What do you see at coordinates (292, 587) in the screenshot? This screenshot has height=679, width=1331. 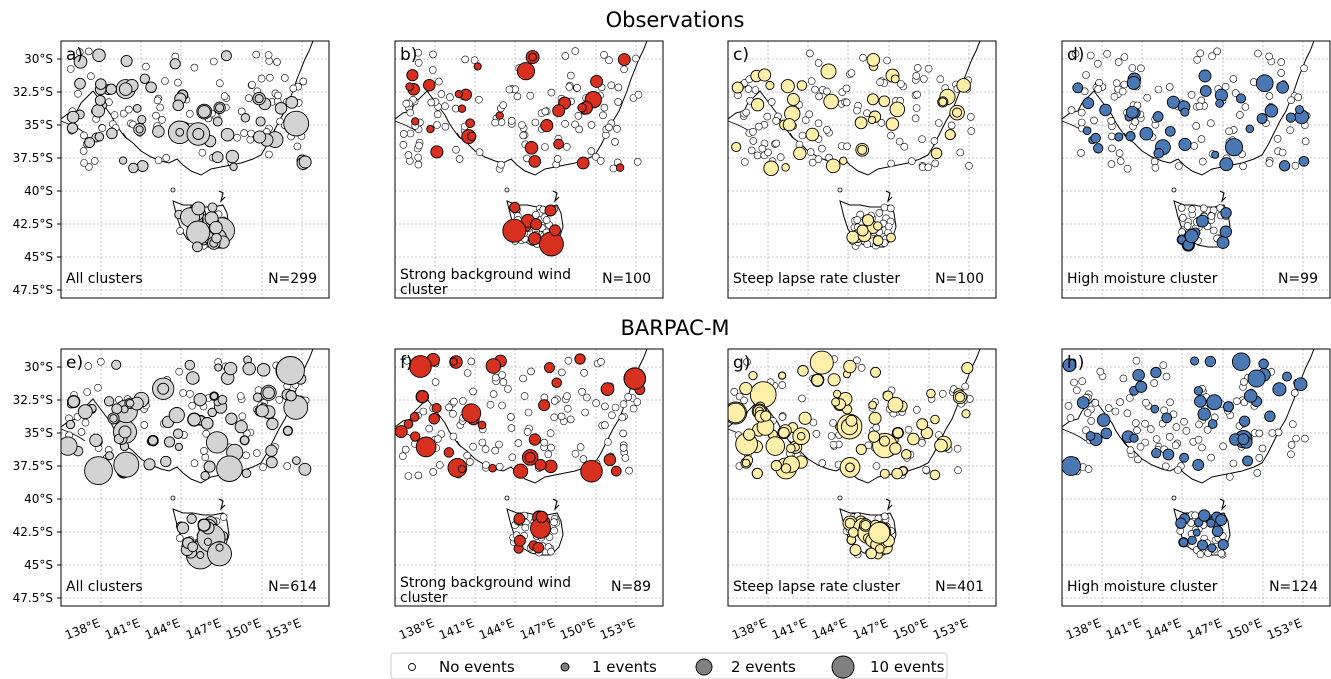 I see `count-label: N=614` at bounding box center [292, 587].